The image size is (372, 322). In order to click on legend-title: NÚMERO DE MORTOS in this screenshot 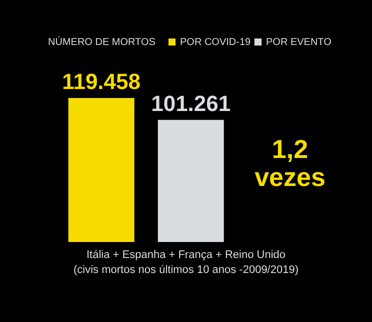, I will do `click(102, 42)`.